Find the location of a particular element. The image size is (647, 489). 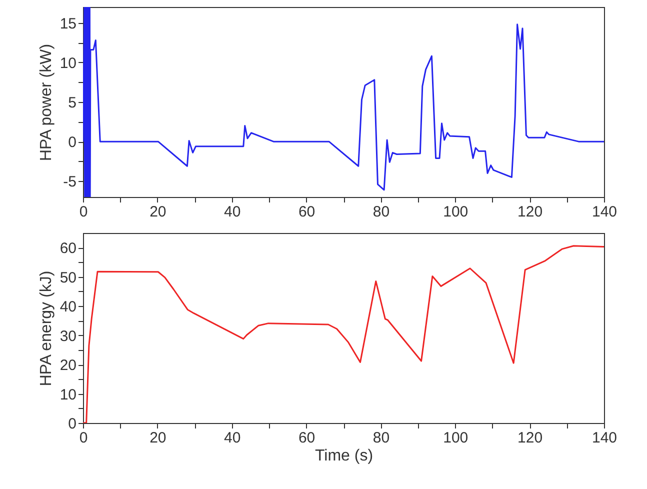

y-axis-title: HPA power (kW) is located at coordinates (46, 103).